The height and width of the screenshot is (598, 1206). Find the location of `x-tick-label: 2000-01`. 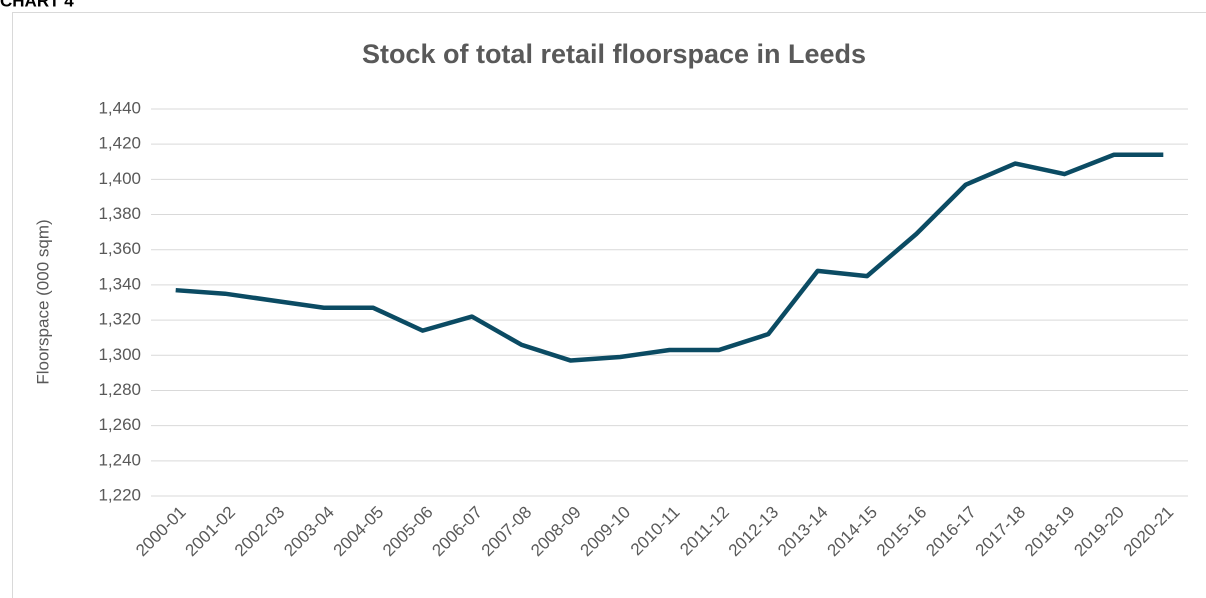

x-tick-label: 2000-01 is located at coordinates (161, 532).